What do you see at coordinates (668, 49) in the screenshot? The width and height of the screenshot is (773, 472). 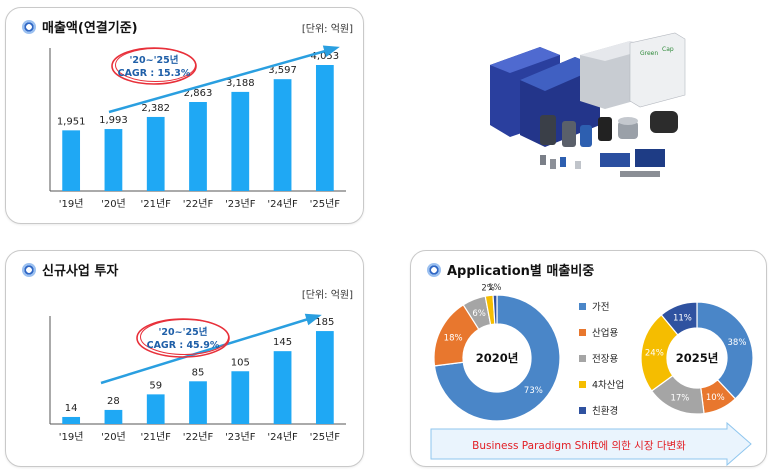 I see `product-label-cap: Cap` at bounding box center [668, 49].